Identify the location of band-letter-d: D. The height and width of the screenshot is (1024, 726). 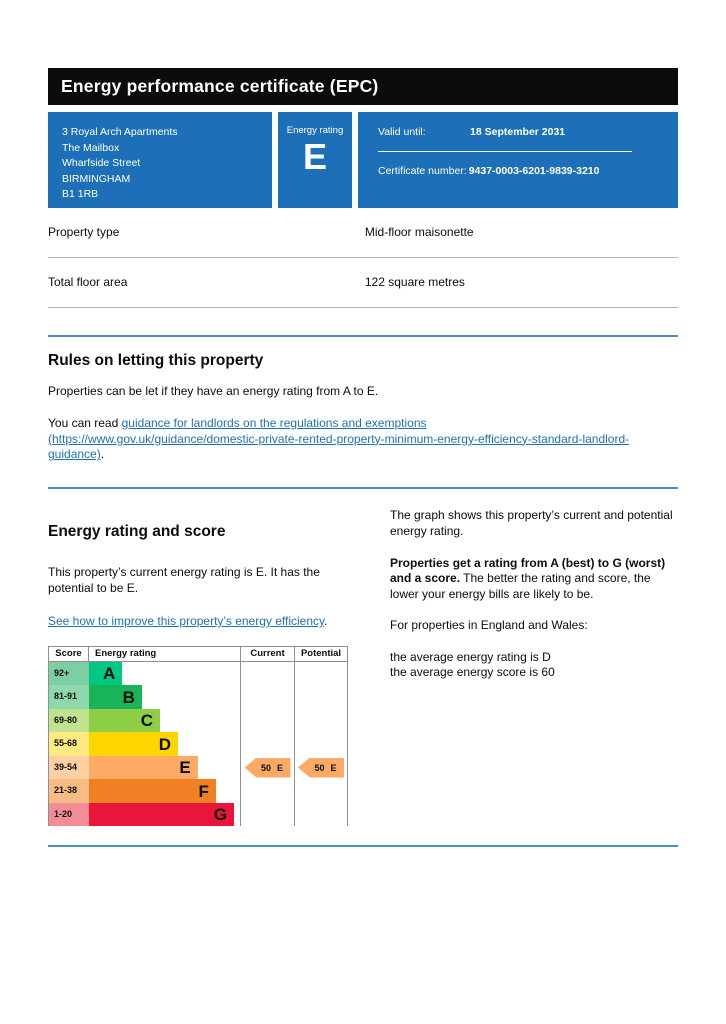
(165, 744).